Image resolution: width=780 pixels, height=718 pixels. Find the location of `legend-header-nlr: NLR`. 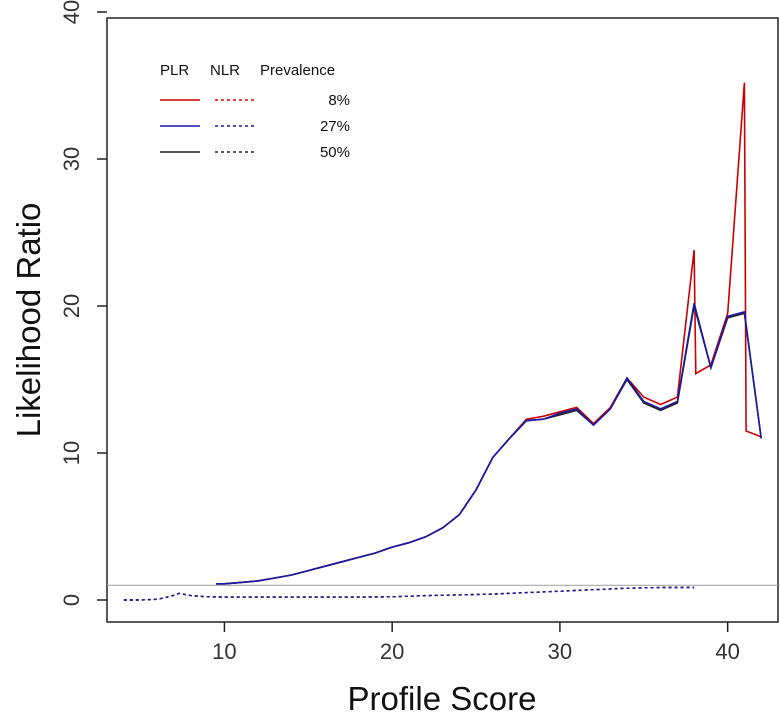

legend-header-nlr: NLR is located at coordinates (225, 70).